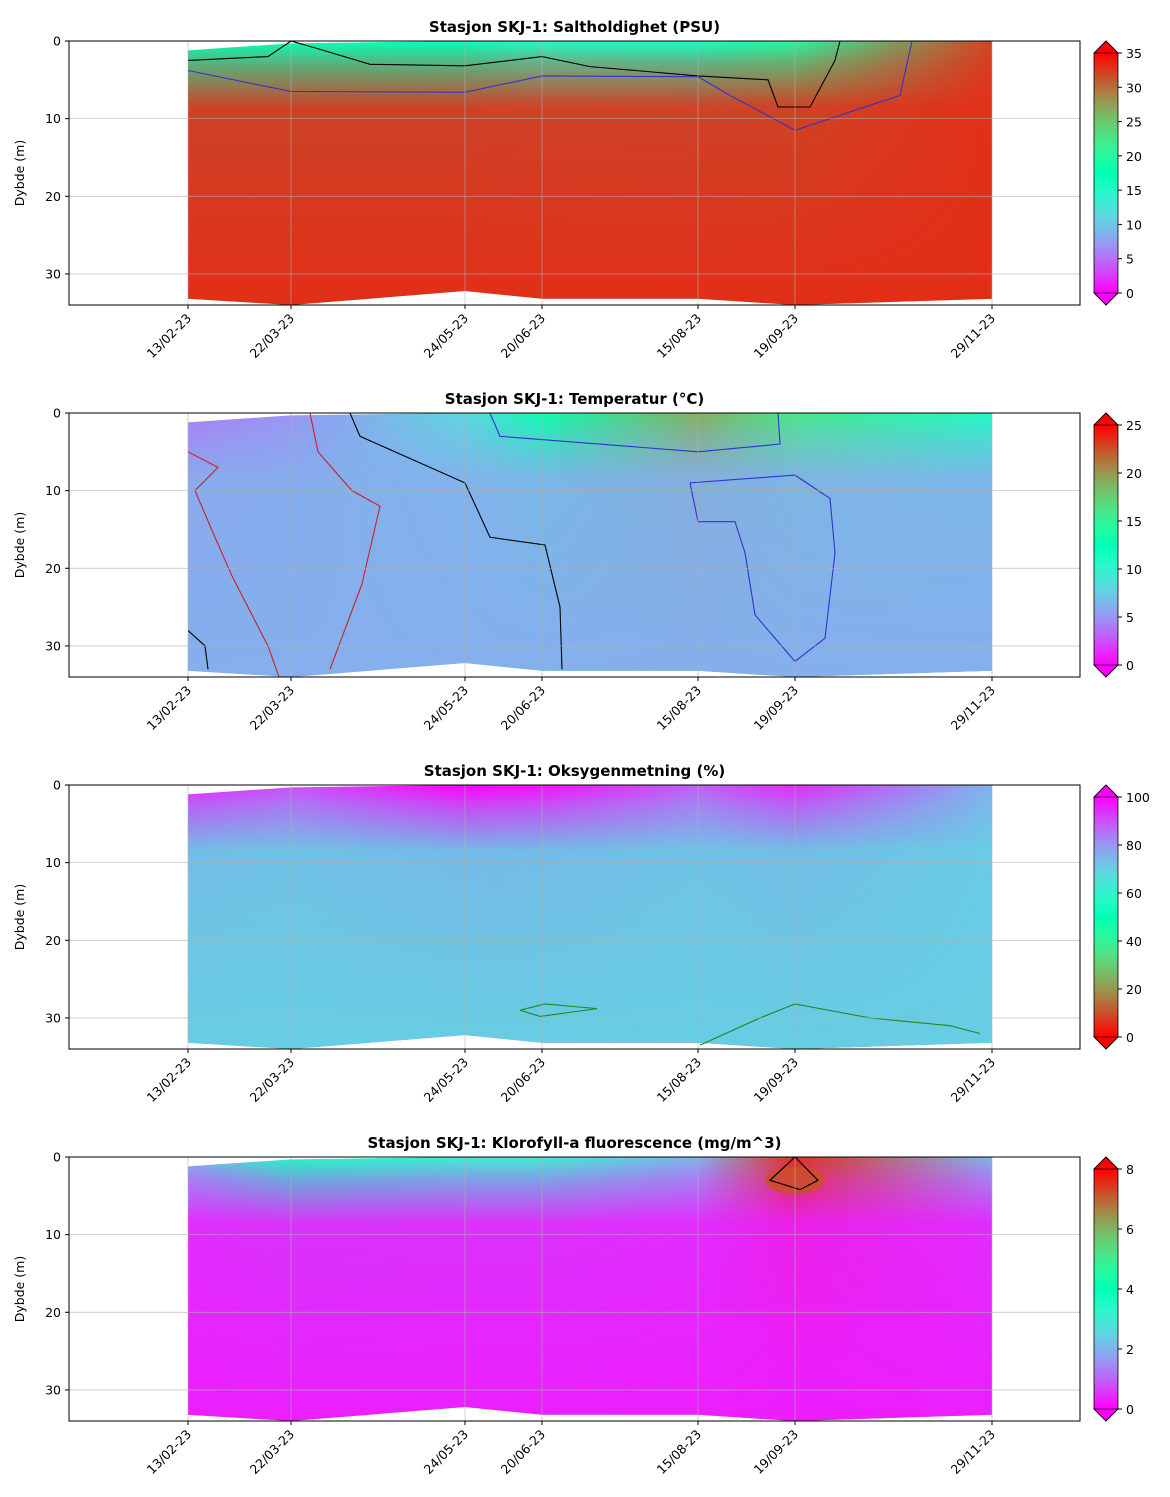  Describe the element at coordinates (1130, 1169) in the screenshot. I see `colorbar-tick-label: 8` at that location.